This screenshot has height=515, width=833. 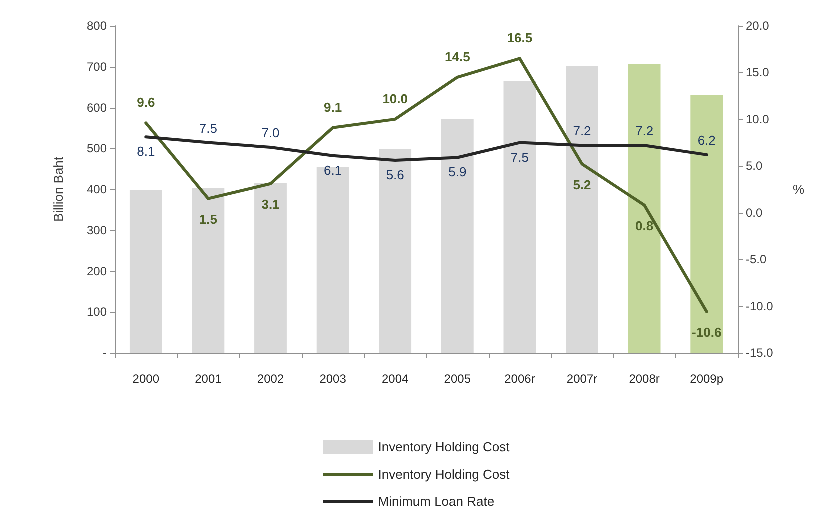 What do you see at coordinates (97, 189) in the screenshot?
I see `y-tick-label: 400` at bounding box center [97, 189].